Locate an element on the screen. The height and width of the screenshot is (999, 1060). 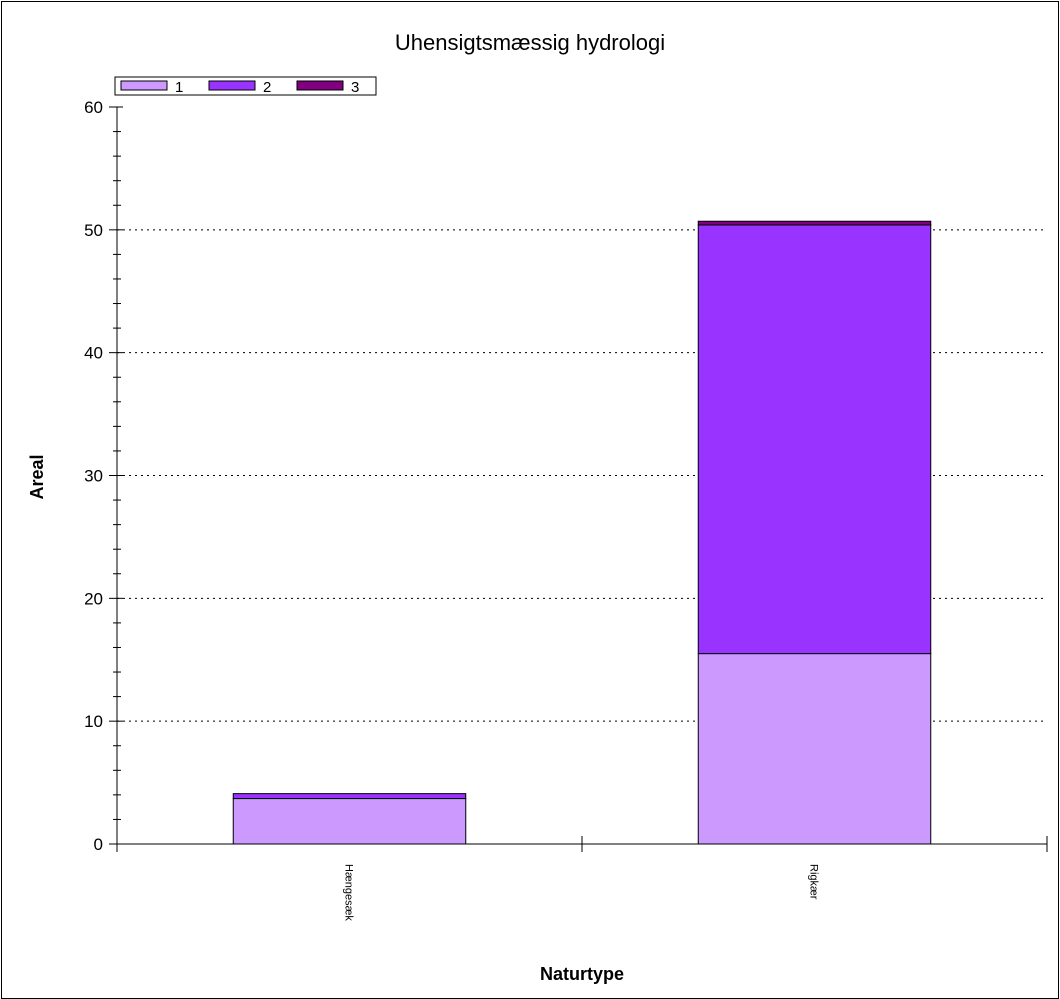
chart-title: Uhensigtsmæssig hydrologi is located at coordinates (530, 42).